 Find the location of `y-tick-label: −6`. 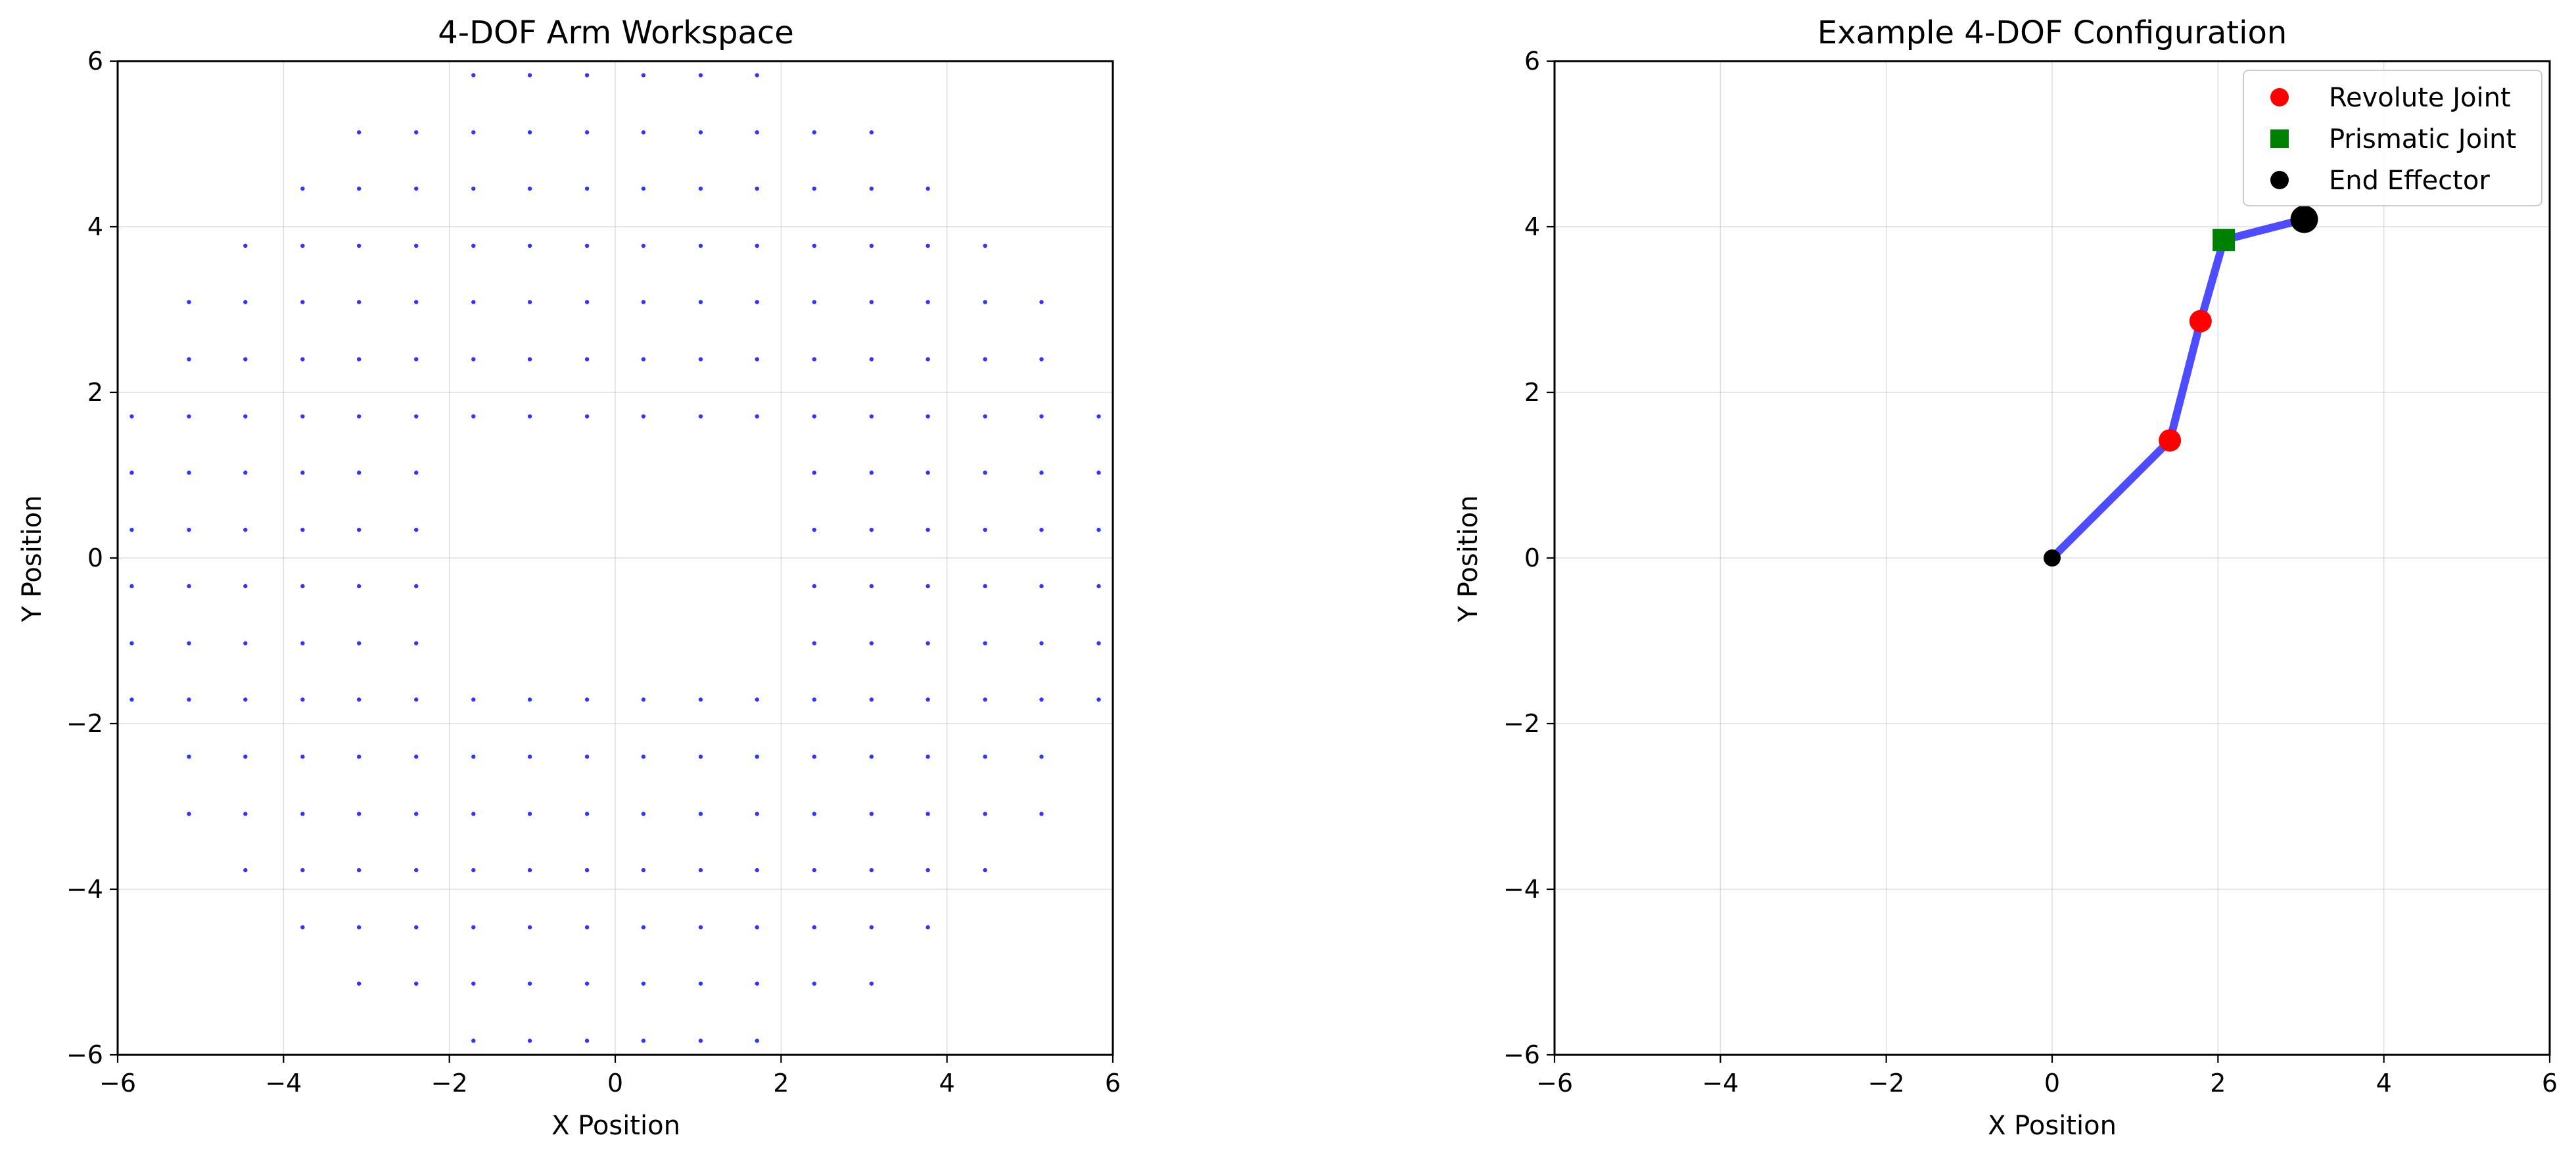

y-tick-label: −6 is located at coordinates (84, 1055).